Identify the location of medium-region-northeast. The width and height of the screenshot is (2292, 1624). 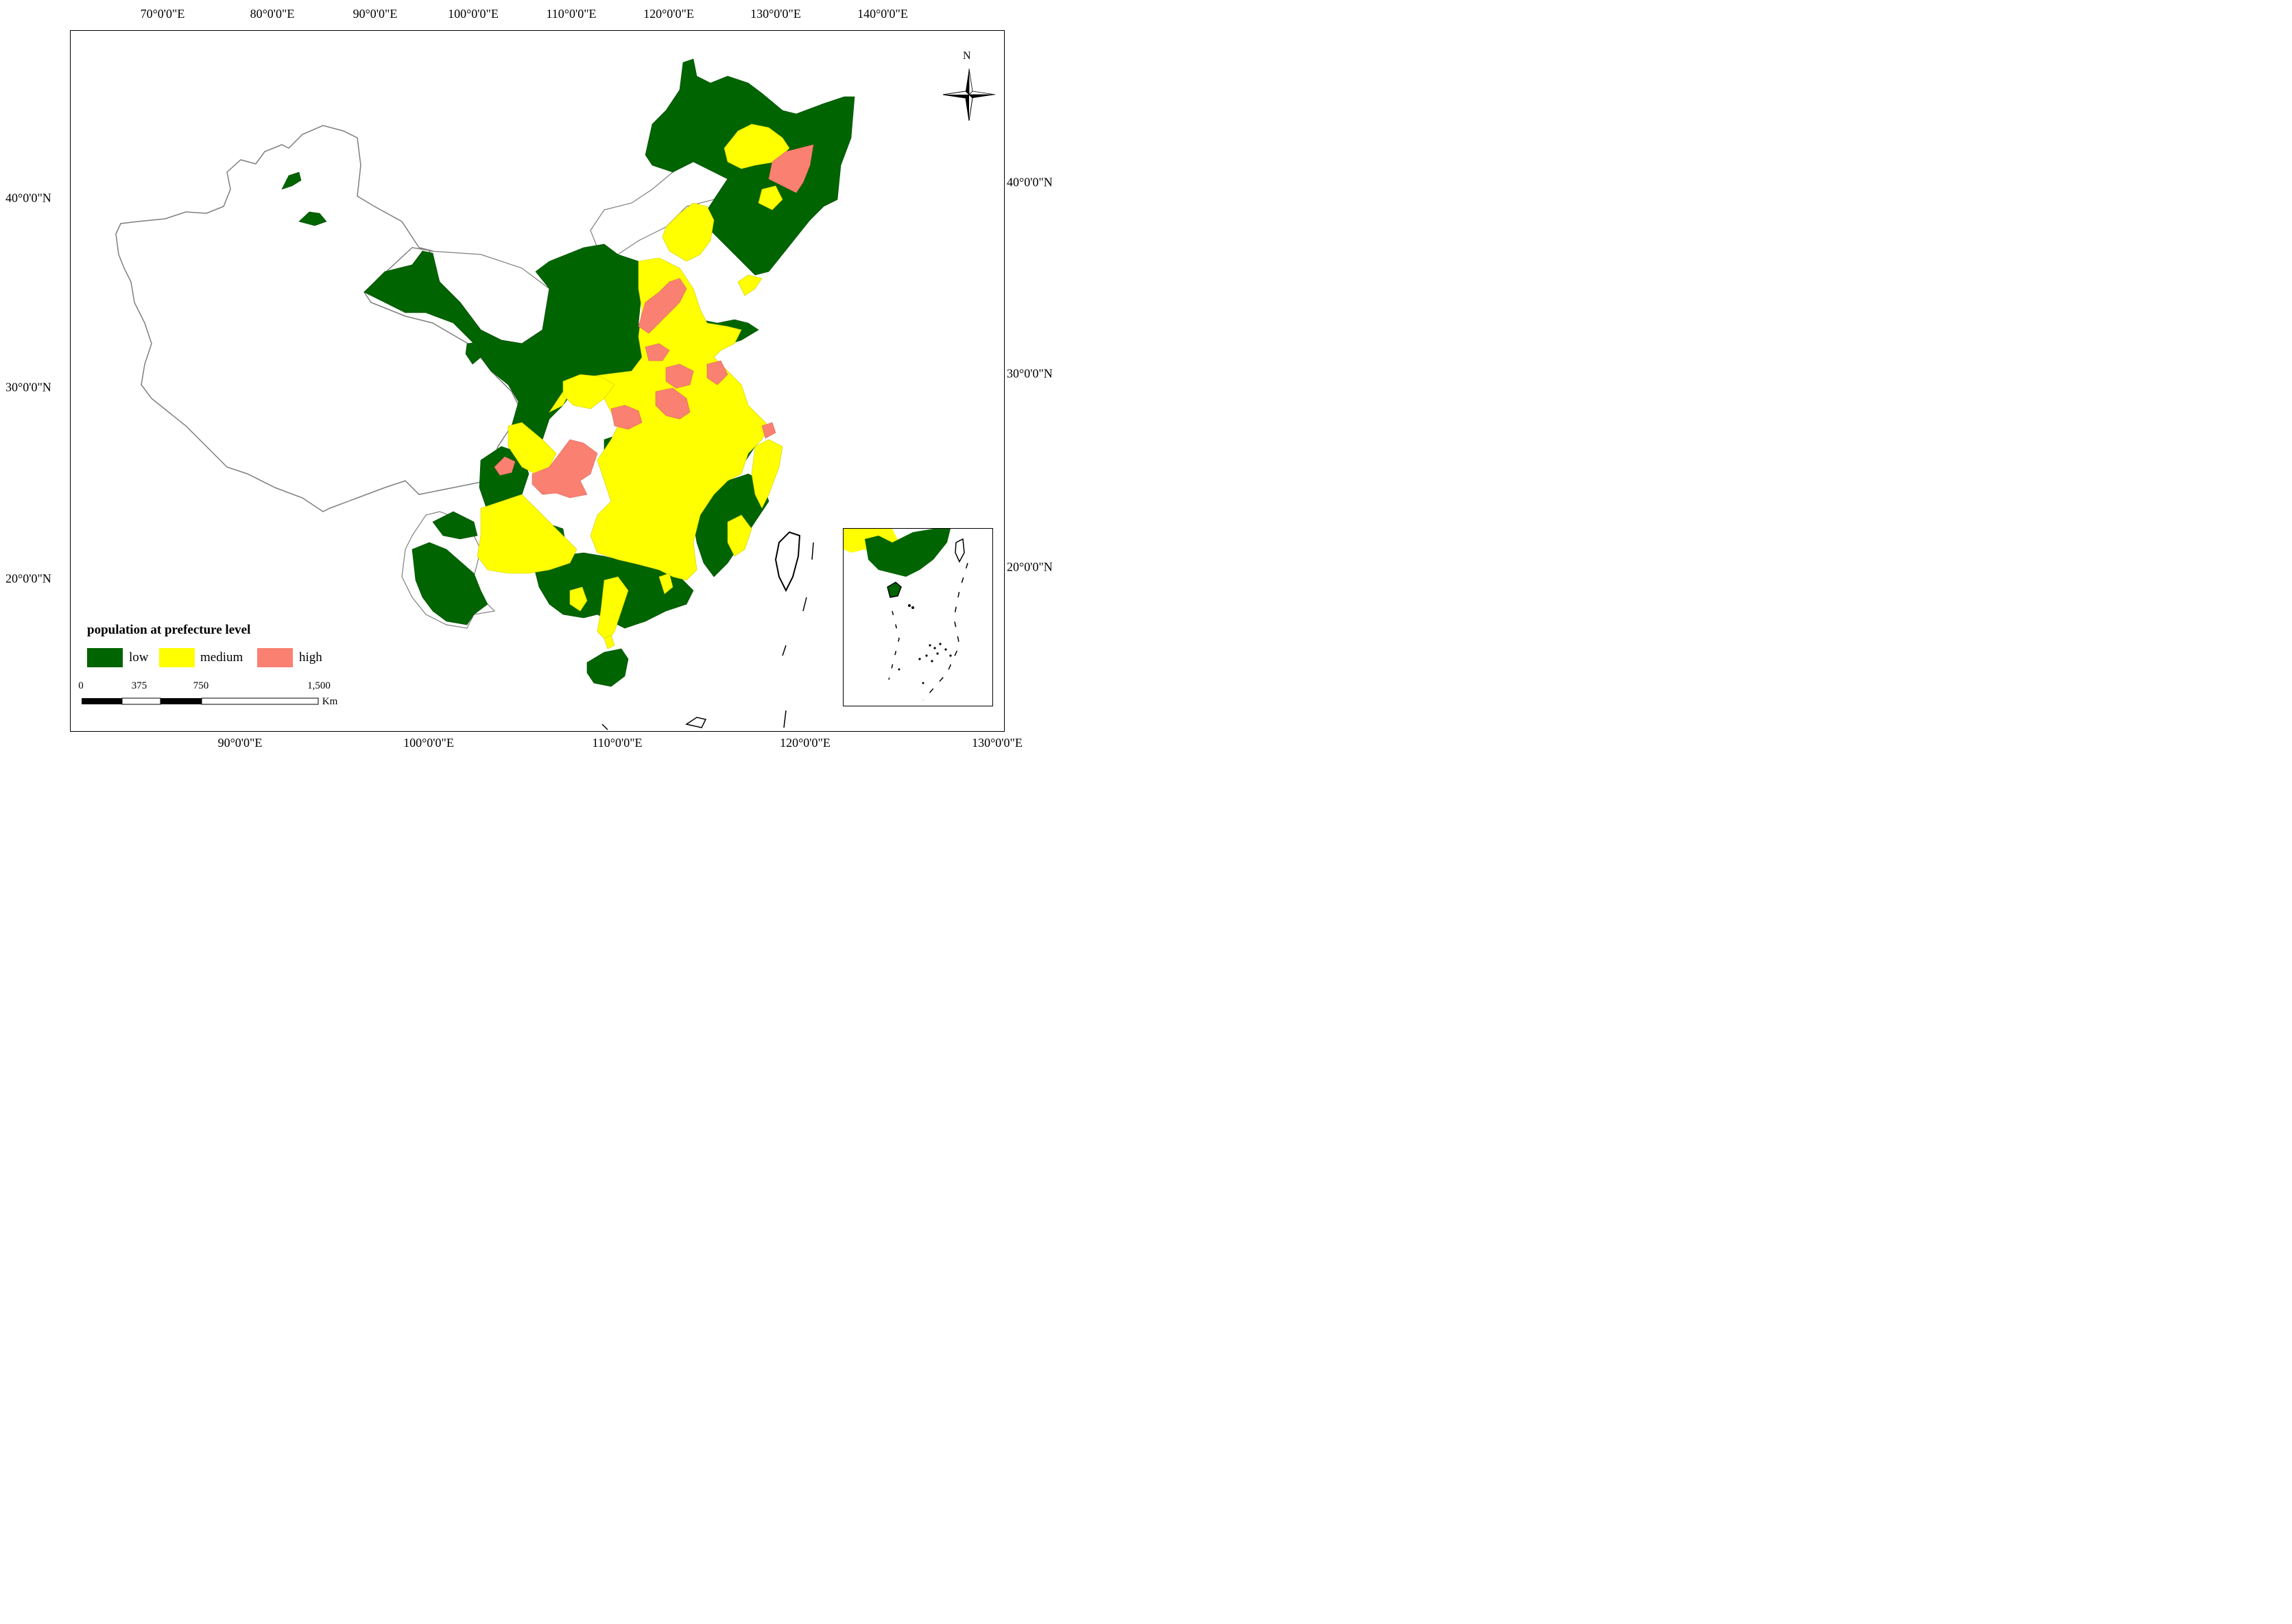
(757, 146).